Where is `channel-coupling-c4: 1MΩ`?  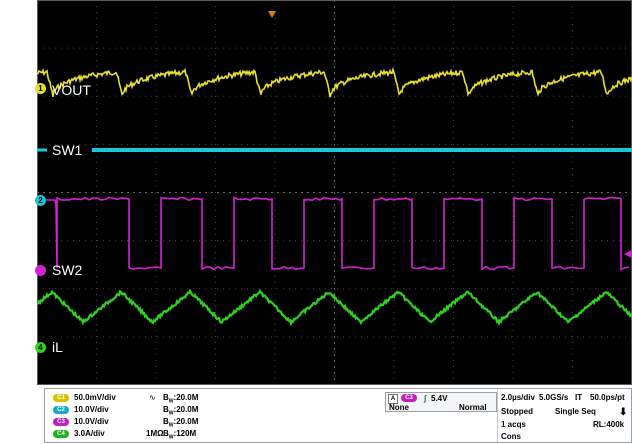
channel-coupling-c4: 1MΩ is located at coordinates (155, 433).